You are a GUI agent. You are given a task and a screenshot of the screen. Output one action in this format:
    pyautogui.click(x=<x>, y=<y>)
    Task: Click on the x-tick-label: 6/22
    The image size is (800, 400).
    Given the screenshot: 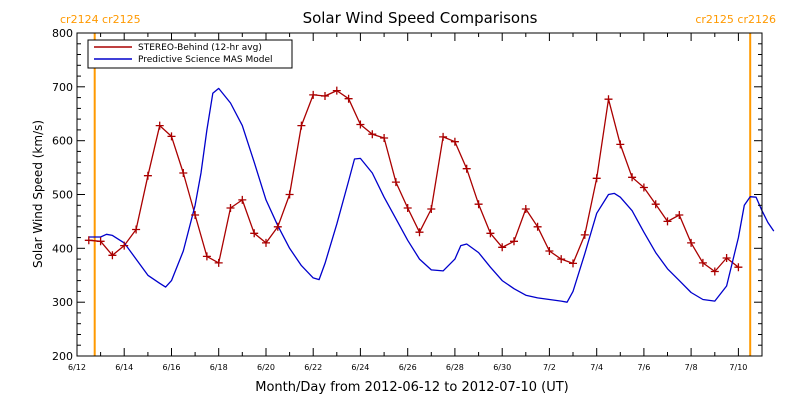 What is the action you would take?
    pyautogui.click(x=313, y=367)
    